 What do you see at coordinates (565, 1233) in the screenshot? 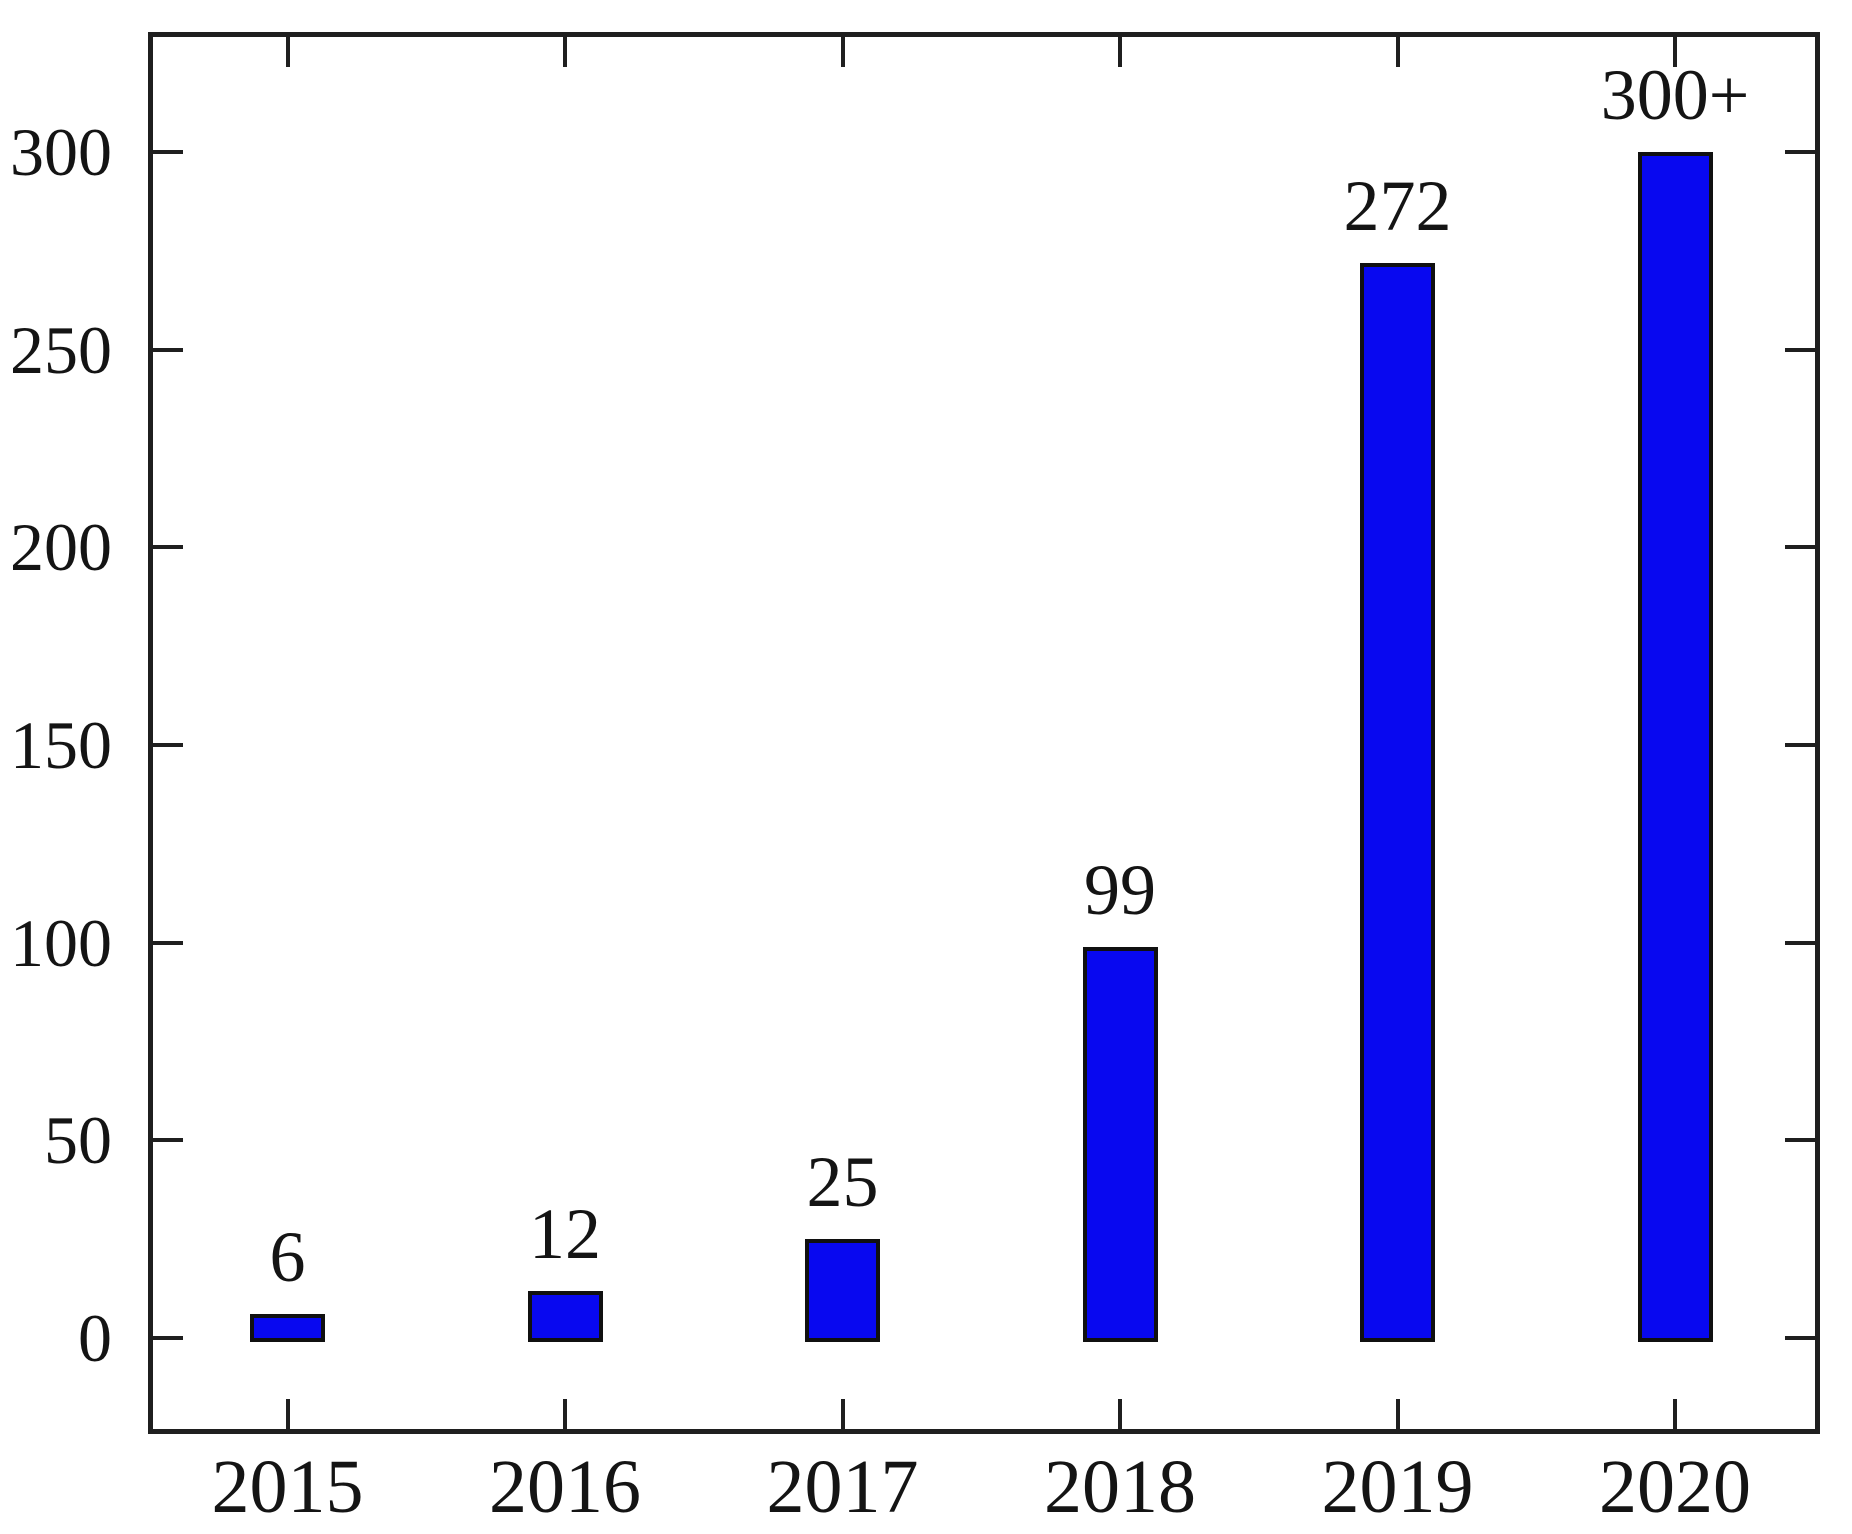
I see `bar-value-label: 12` at bounding box center [565, 1233].